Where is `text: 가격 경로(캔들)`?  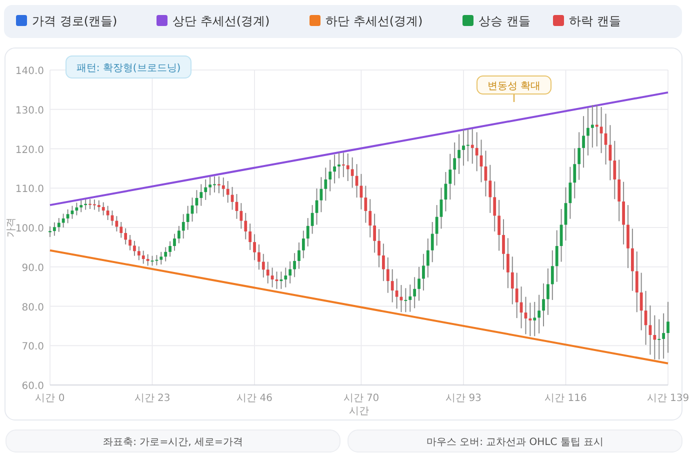
text: 가격 경로(캔들) is located at coordinates (75, 21).